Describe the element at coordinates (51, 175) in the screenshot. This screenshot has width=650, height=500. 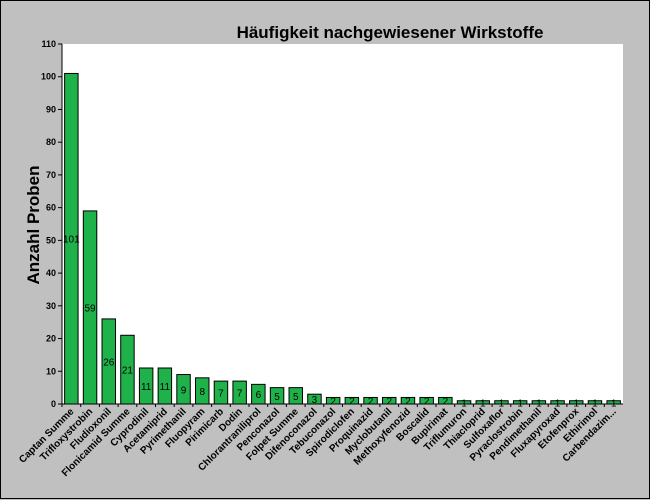
I see `y-tick-label: 70` at that location.